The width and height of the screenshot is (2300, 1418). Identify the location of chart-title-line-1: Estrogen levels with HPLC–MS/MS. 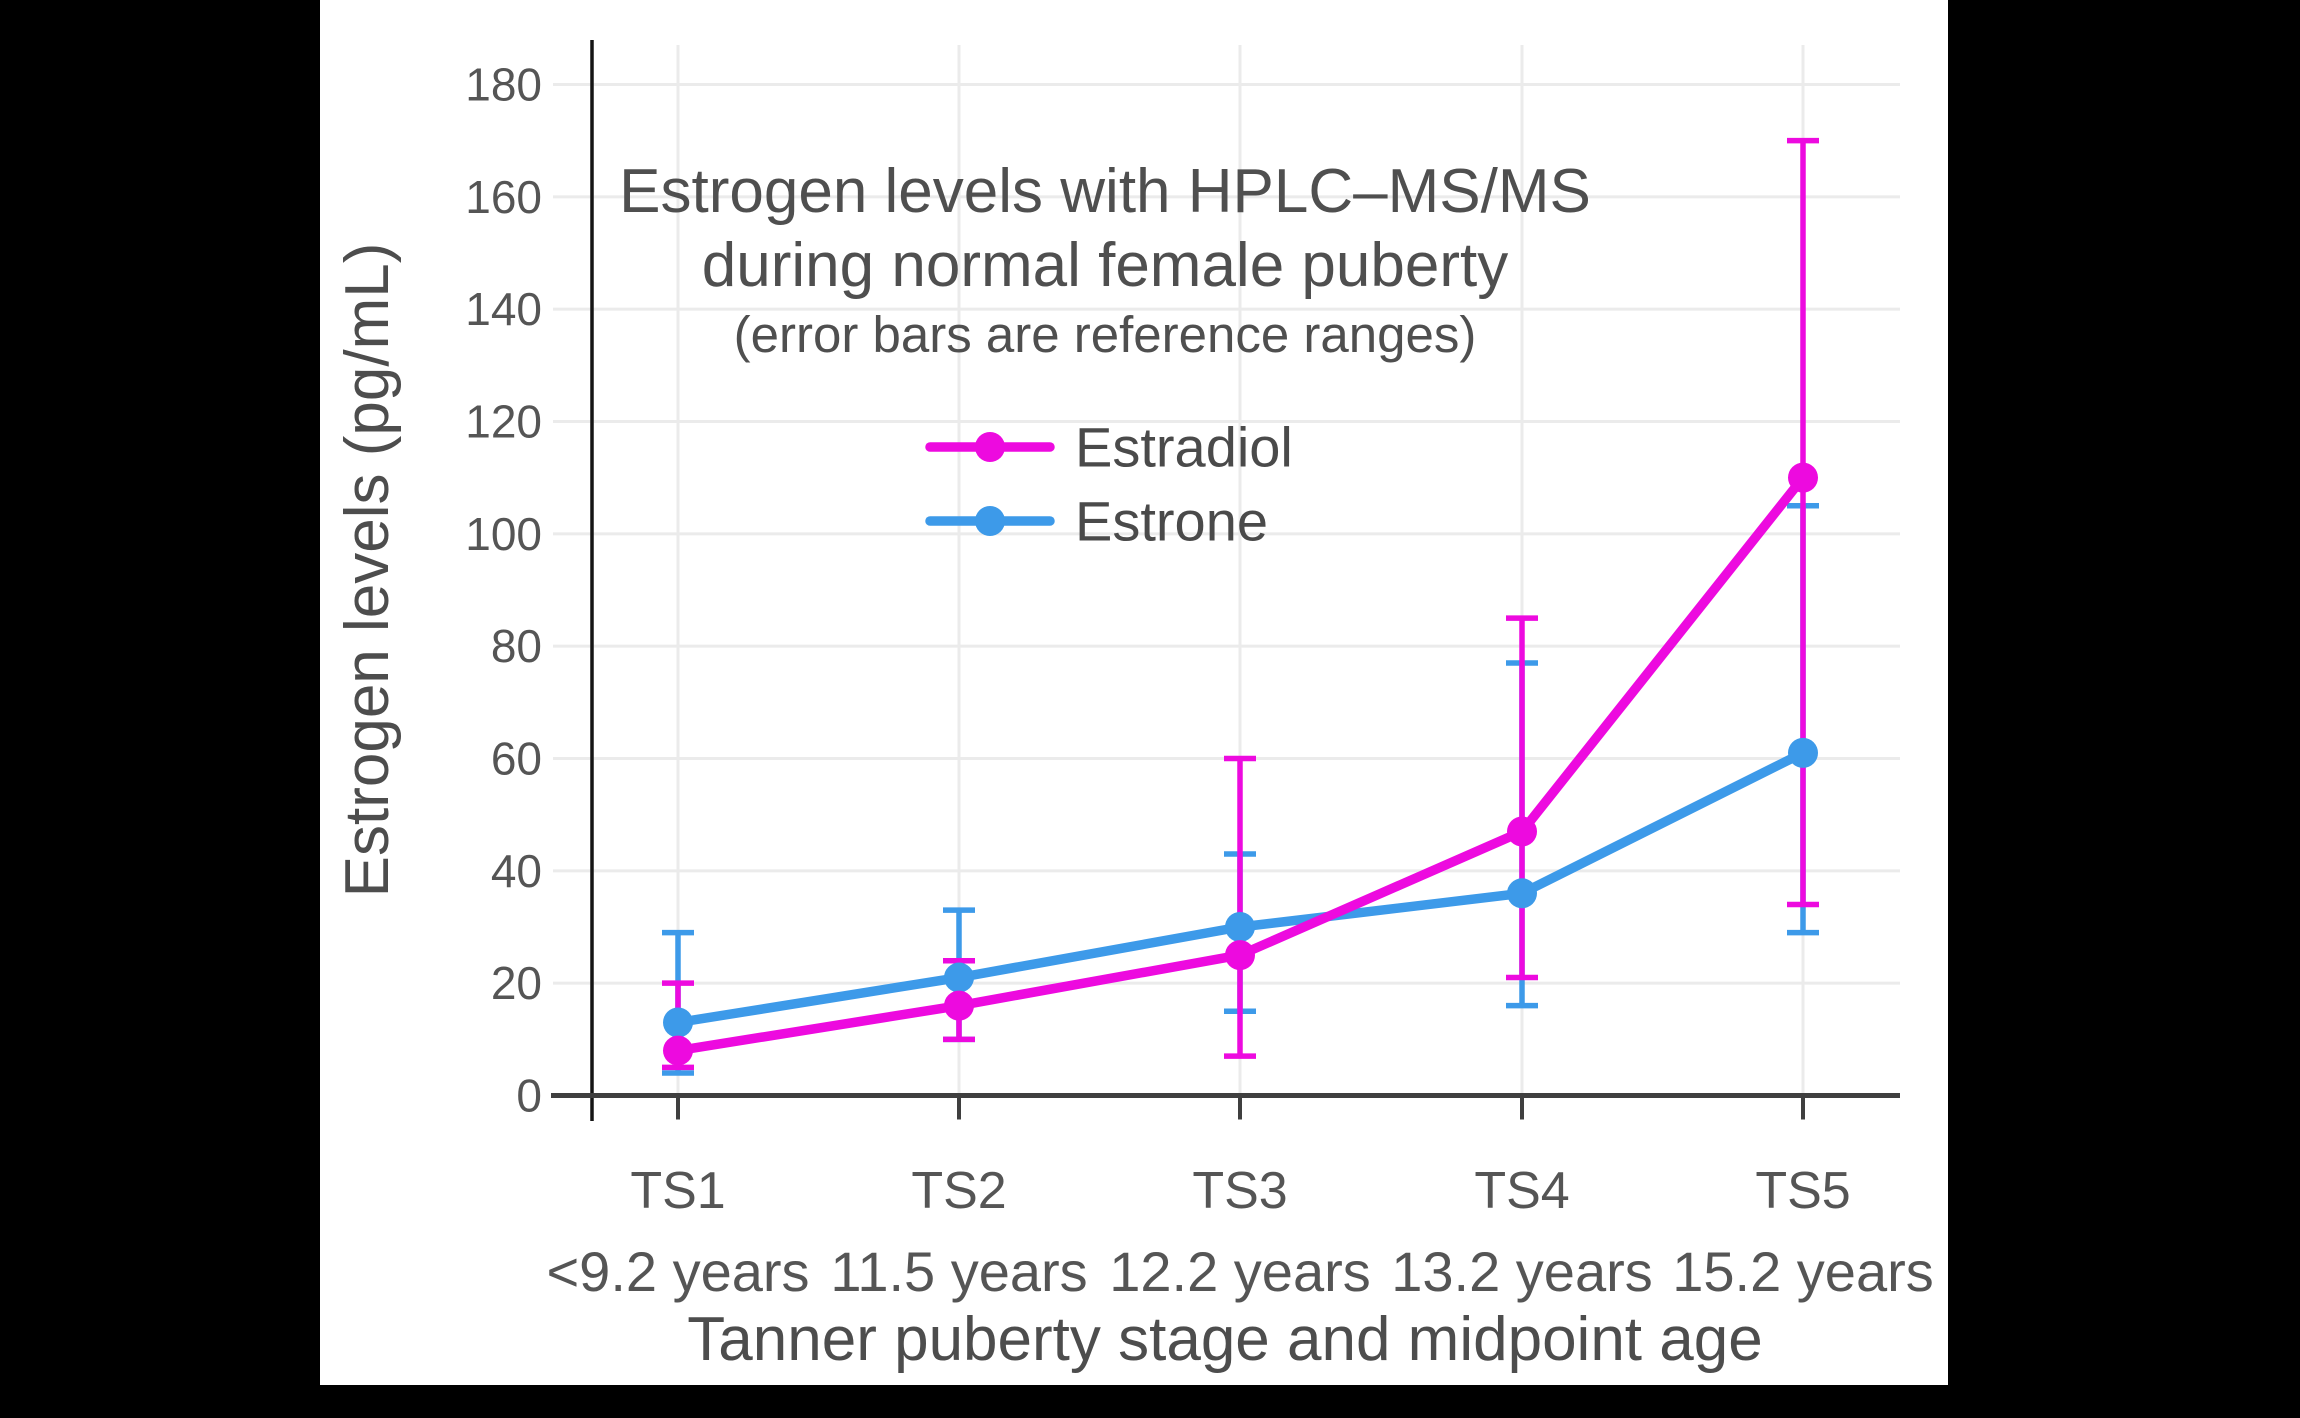
(1105, 191).